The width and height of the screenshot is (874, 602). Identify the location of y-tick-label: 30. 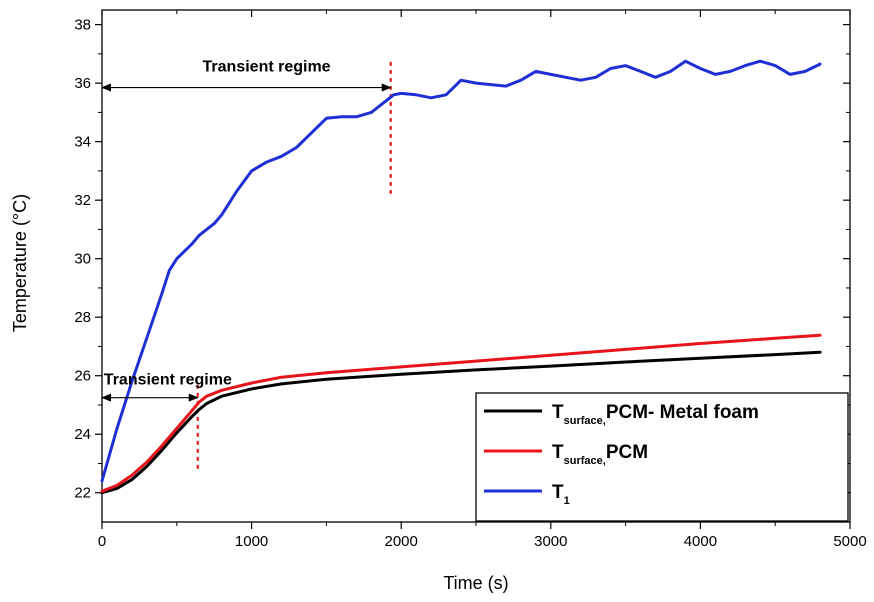
(82, 259).